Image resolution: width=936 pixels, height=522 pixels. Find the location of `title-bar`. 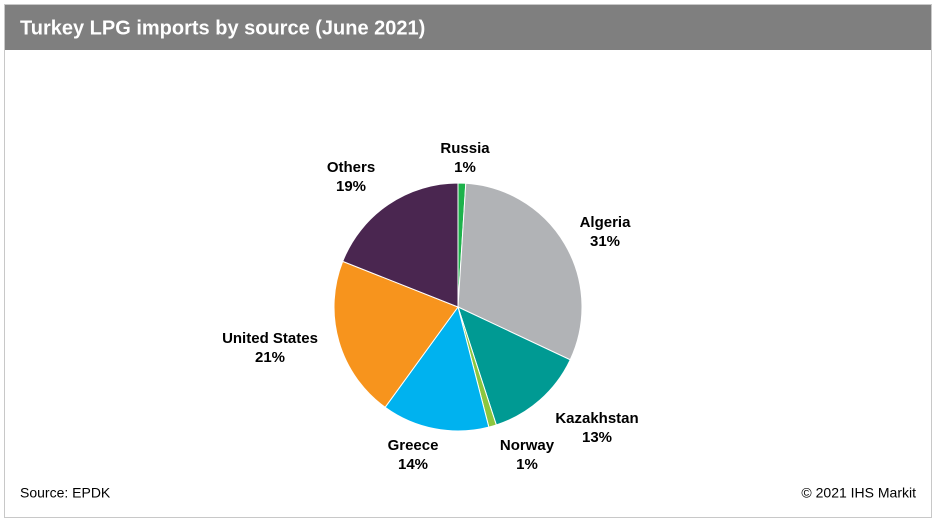

title-bar is located at coordinates (468, 27).